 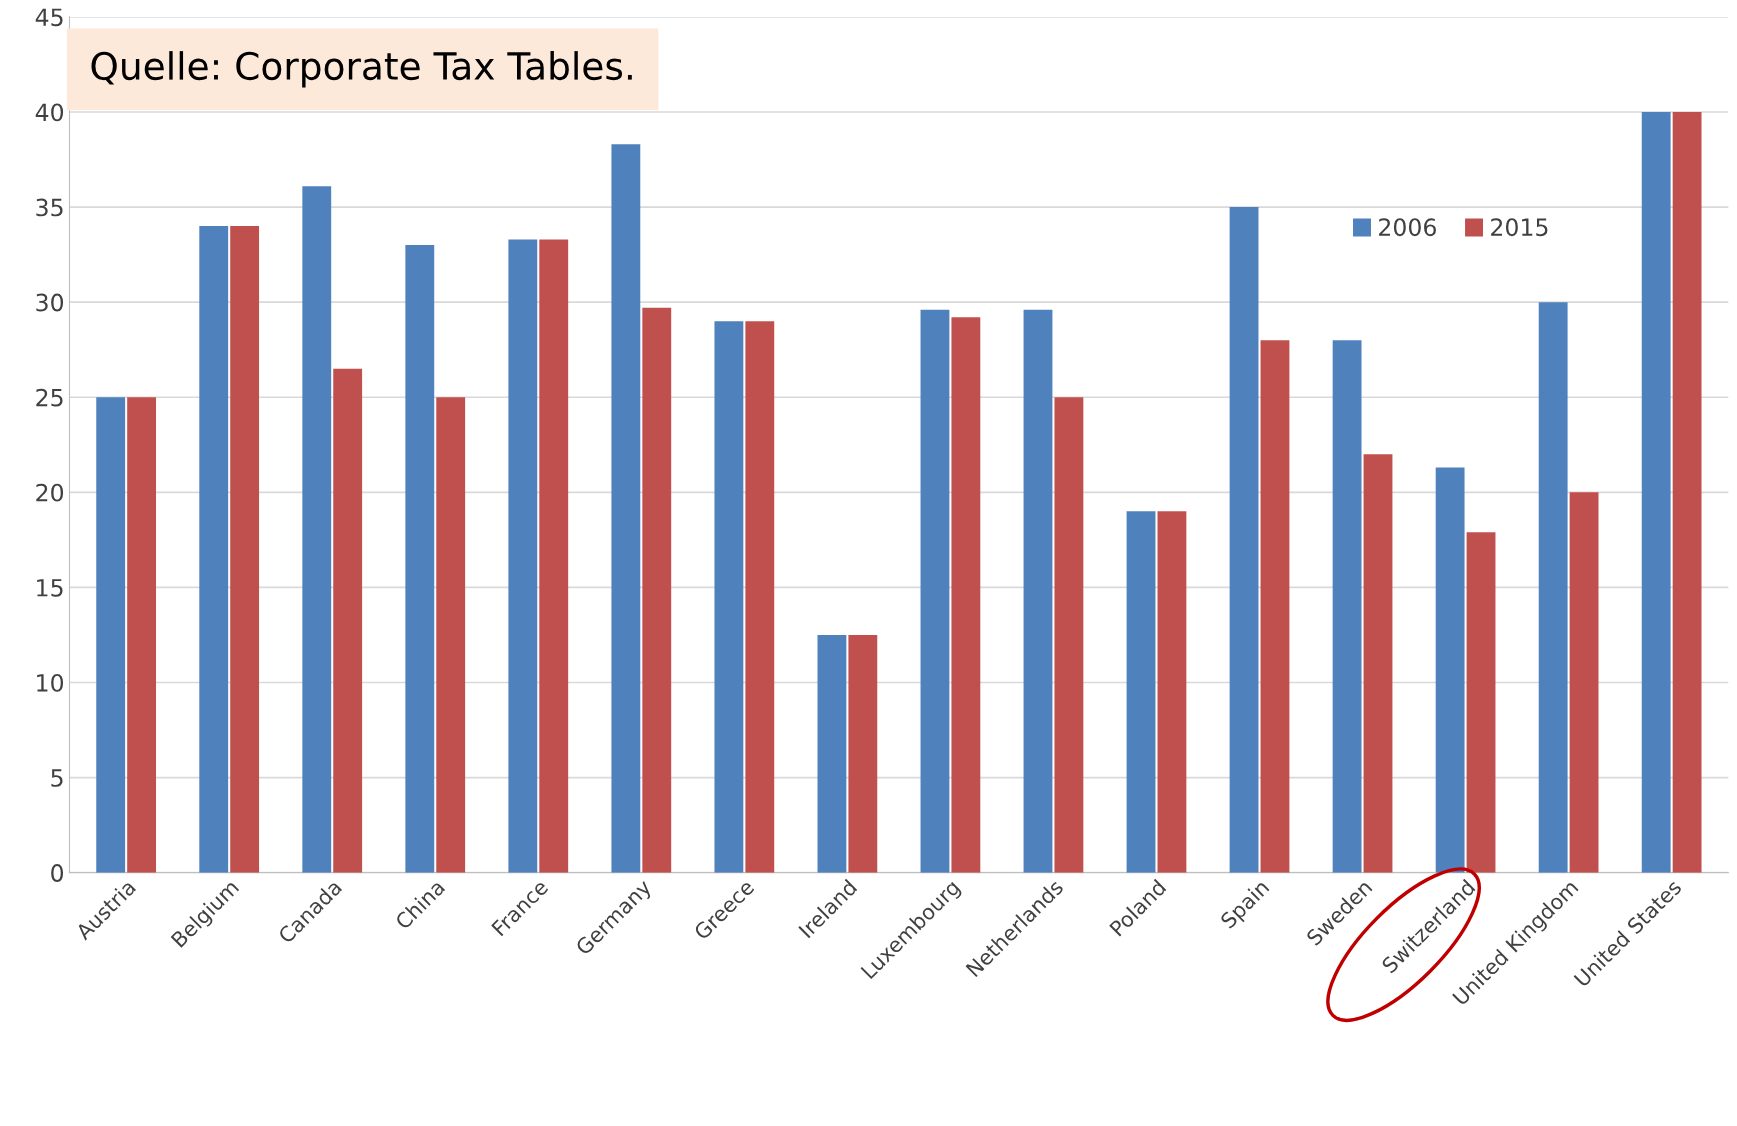 What do you see at coordinates (50, 588) in the screenshot?
I see `y-tick-label: 15` at bounding box center [50, 588].